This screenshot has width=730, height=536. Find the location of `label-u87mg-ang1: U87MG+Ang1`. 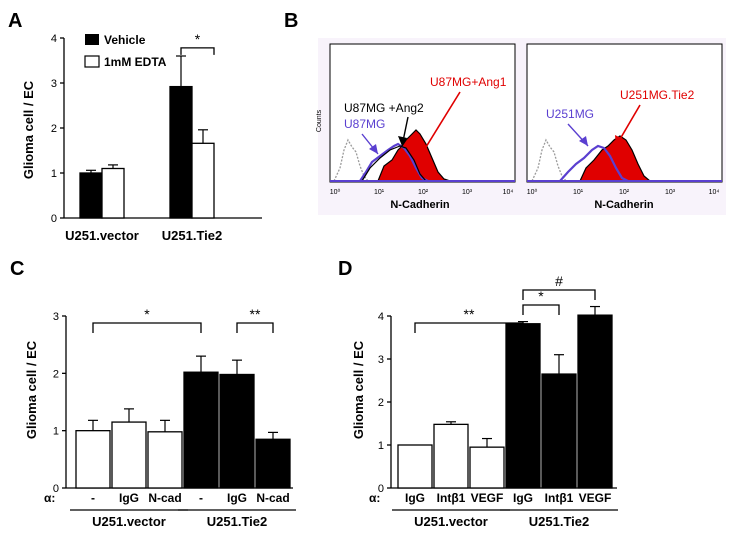

label-u87mg-ang1: U87MG+Ang1 is located at coordinates (468, 82).